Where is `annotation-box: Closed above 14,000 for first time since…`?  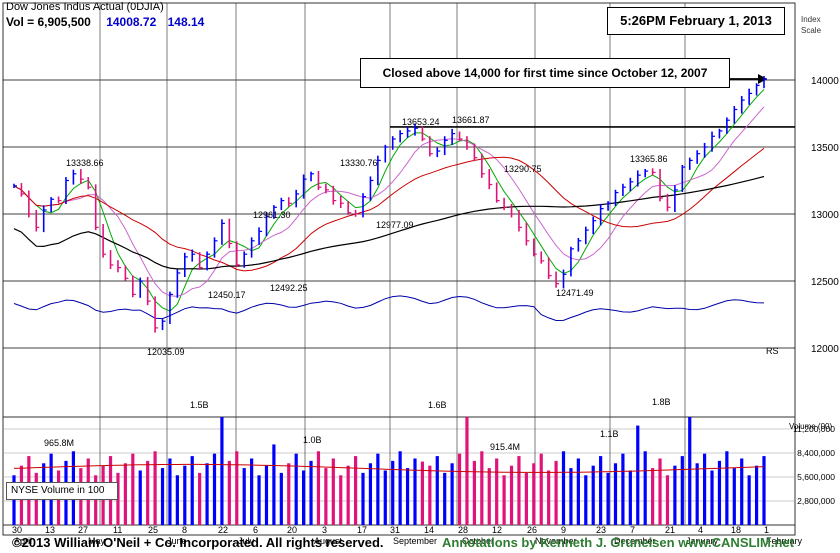
annotation-box: Closed above 14,000 for first time since… is located at coordinates (545, 73).